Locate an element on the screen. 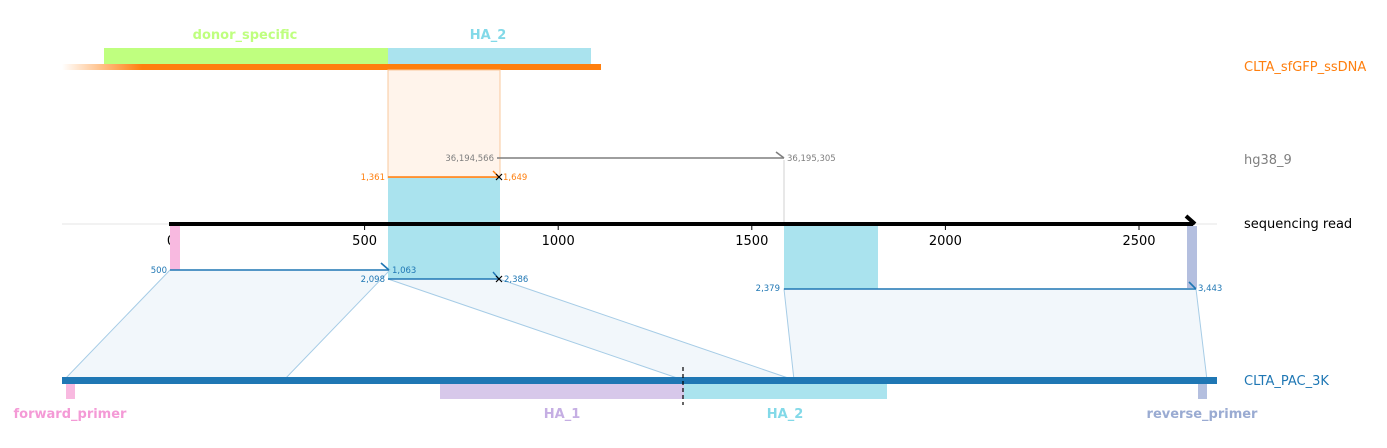 Image resolution: width=1387 pixels, height=448 pixels. forward-primer-label: forward_primer is located at coordinates (71, 414).